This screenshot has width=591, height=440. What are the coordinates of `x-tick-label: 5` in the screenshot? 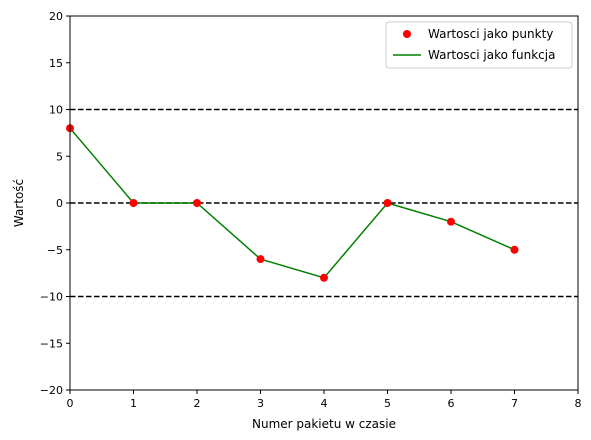 It's located at (387, 403).